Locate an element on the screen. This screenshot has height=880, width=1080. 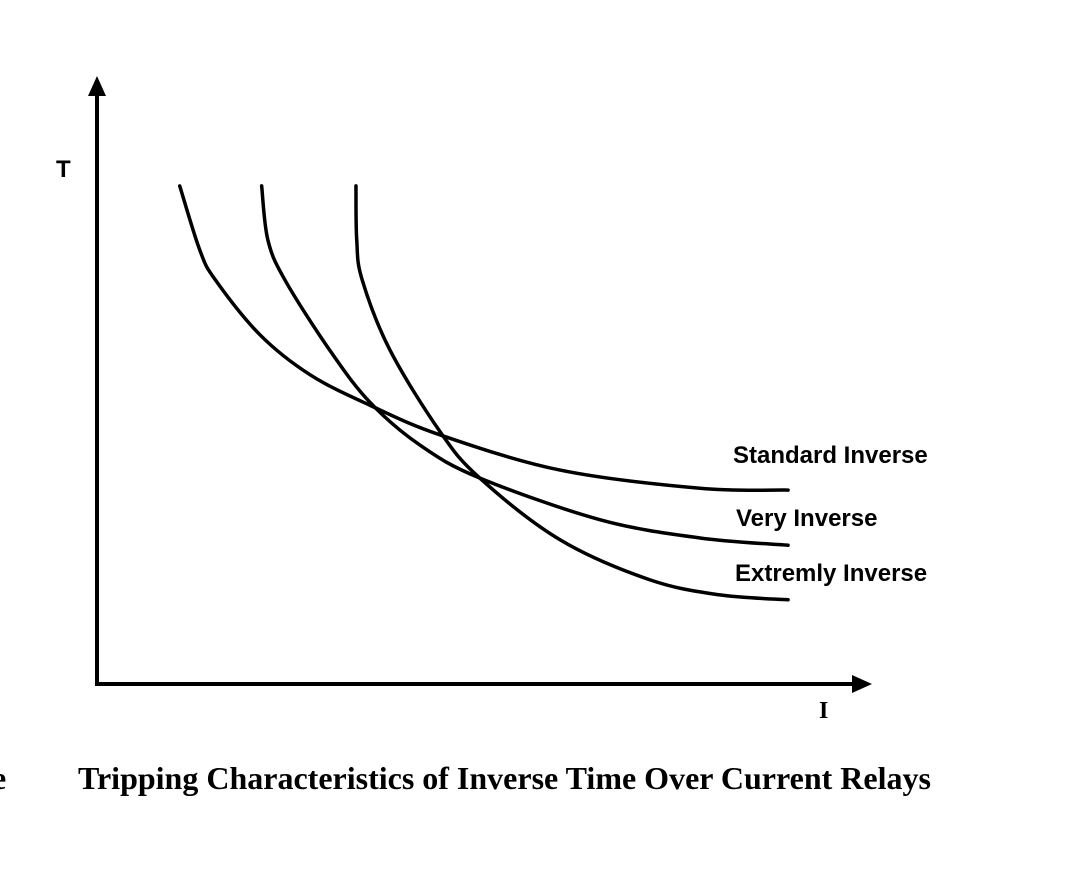
x-axis-label: I is located at coordinates (823, 711).